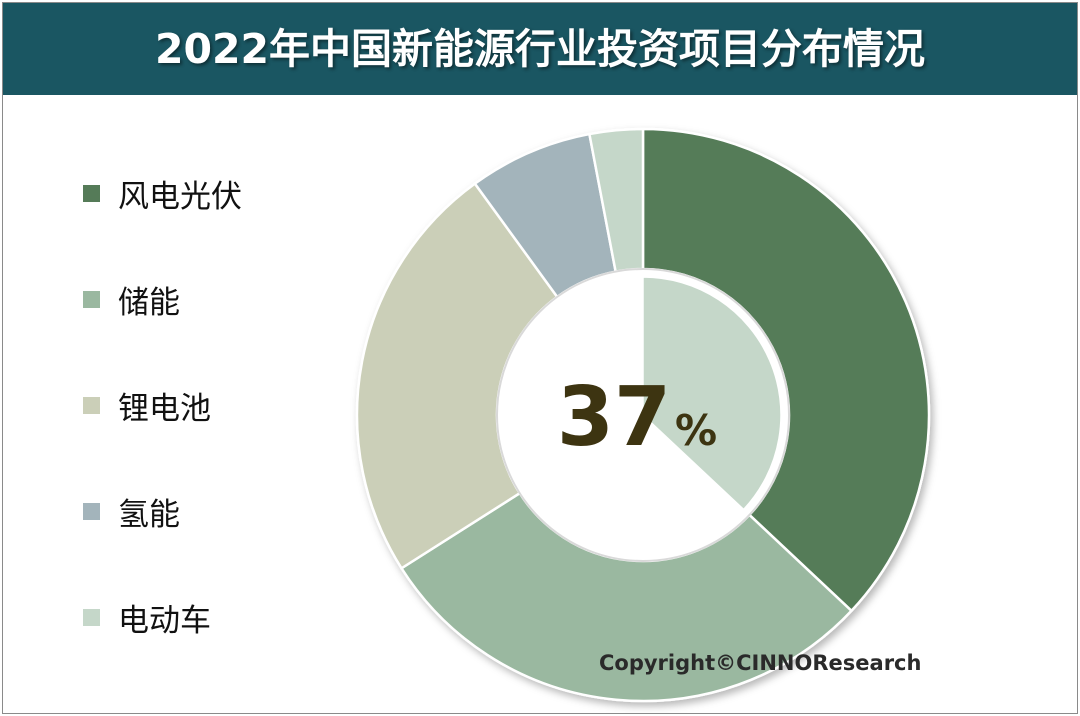 The height and width of the screenshot is (716, 1080). Describe the element at coordinates (614, 417) in the screenshot. I see `center-percentage-value: 37` at that location.